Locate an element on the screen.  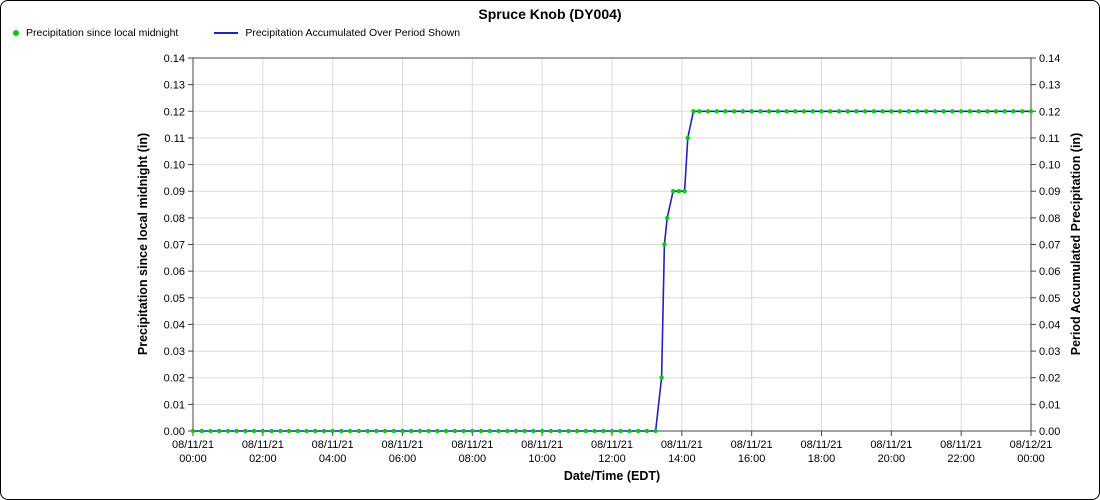
legend-line-icon is located at coordinates (226, 33).